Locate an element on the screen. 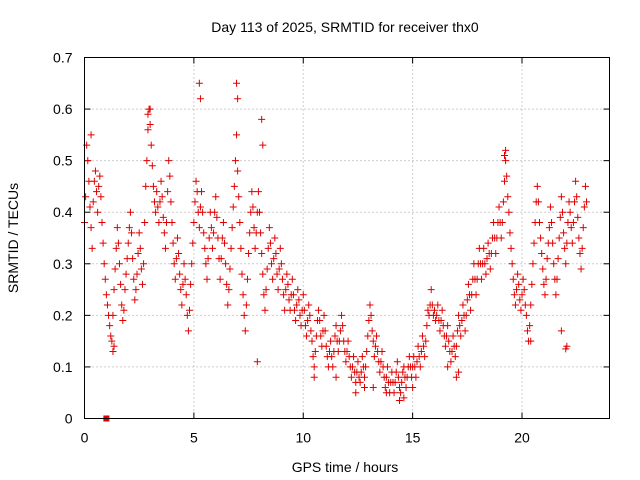 The image size is (640, 480). y-axis-label: SRMTID / TECUs is located at coordinates (13, 238).